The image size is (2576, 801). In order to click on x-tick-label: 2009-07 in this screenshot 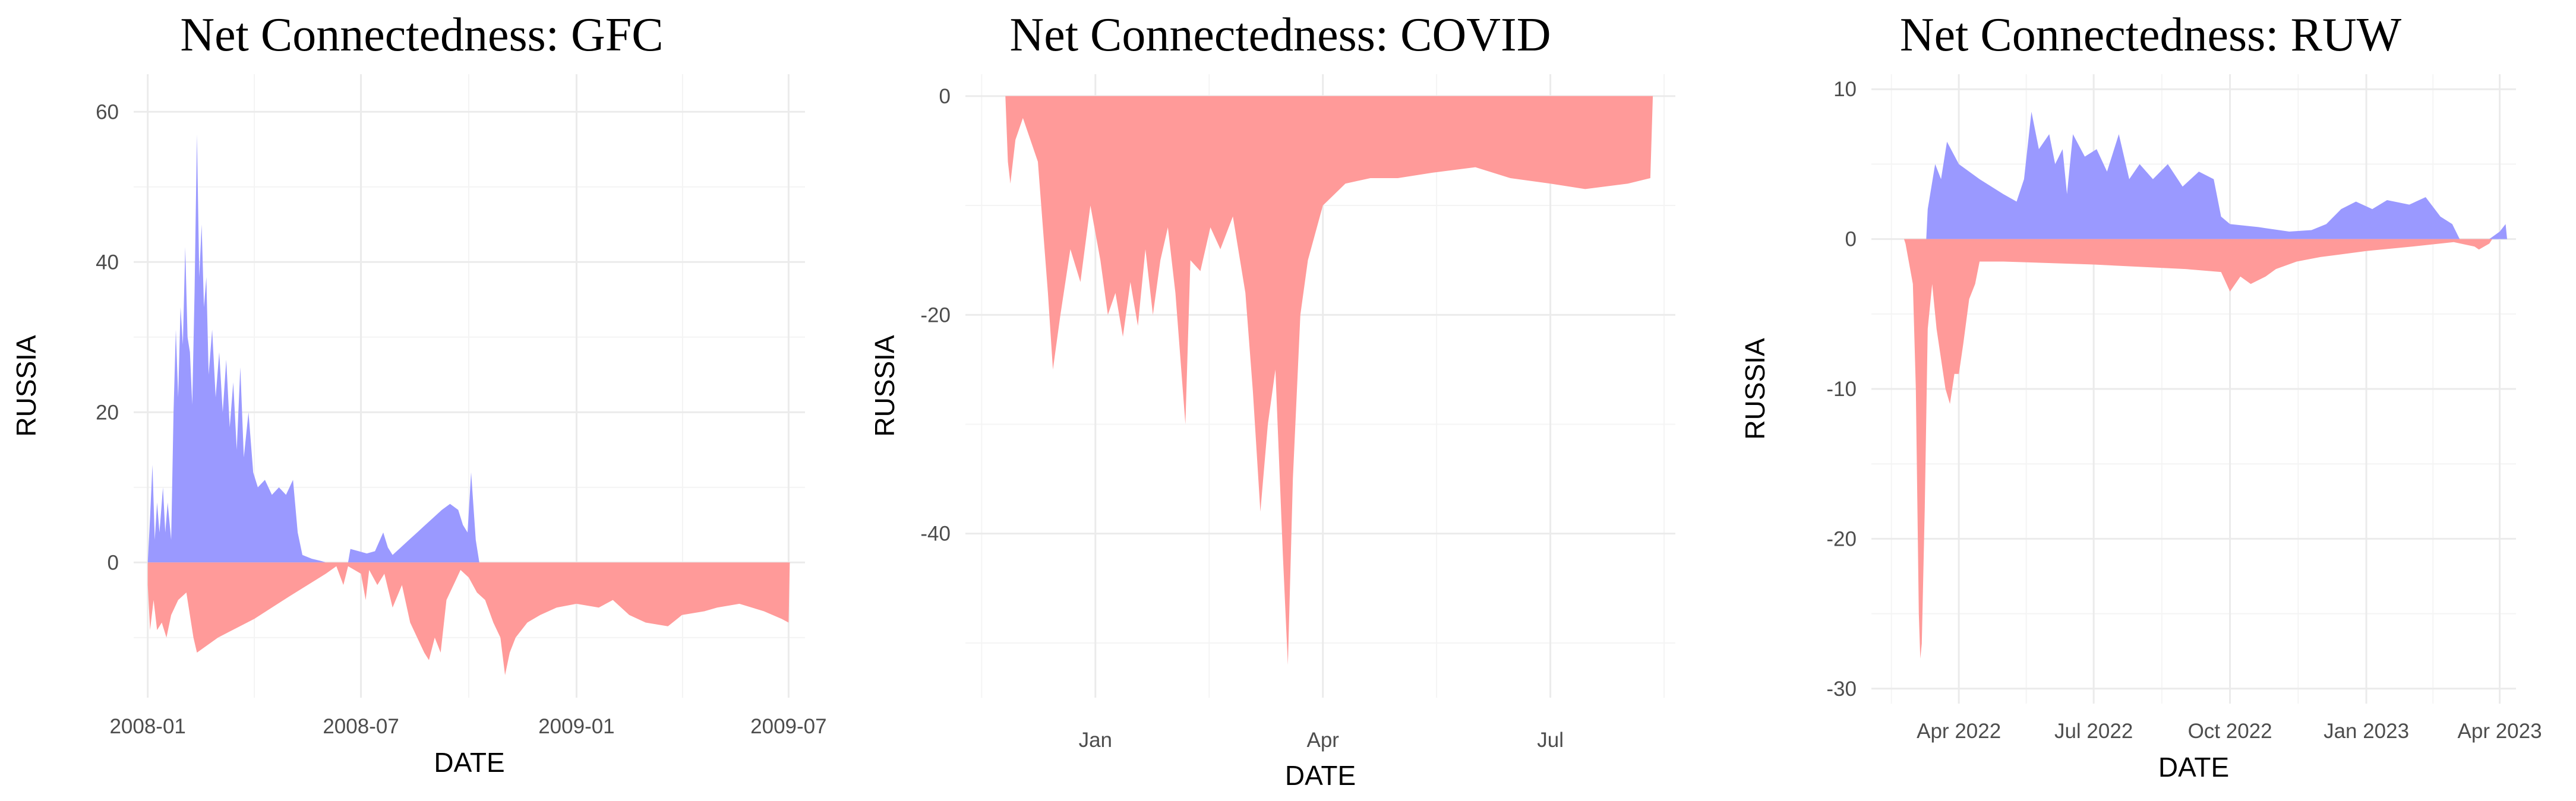, I will do `click(788, 726)`.